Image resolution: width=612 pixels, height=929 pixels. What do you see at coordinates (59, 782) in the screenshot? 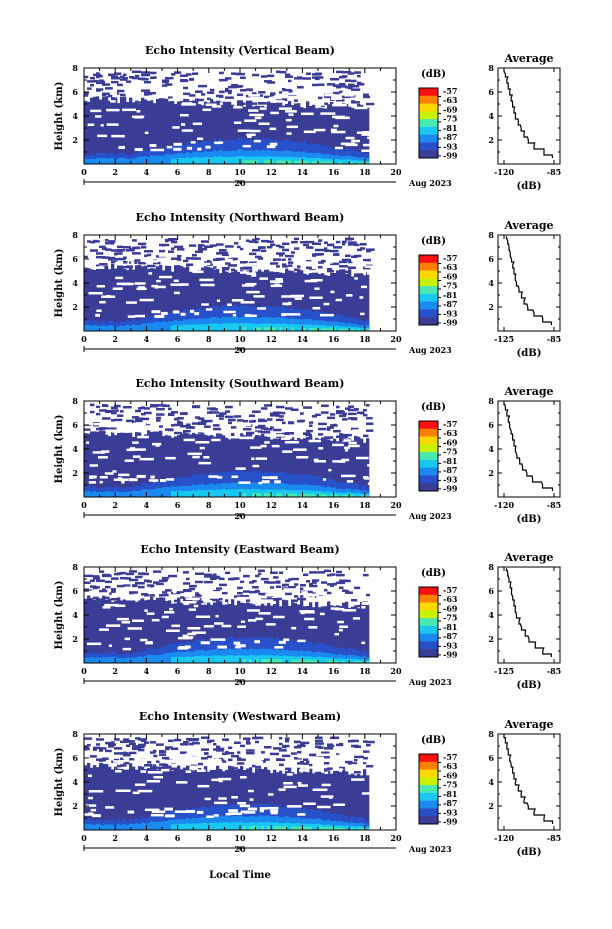
I see `y-axis-label: Height (km)` at bounding box center [59, 782].